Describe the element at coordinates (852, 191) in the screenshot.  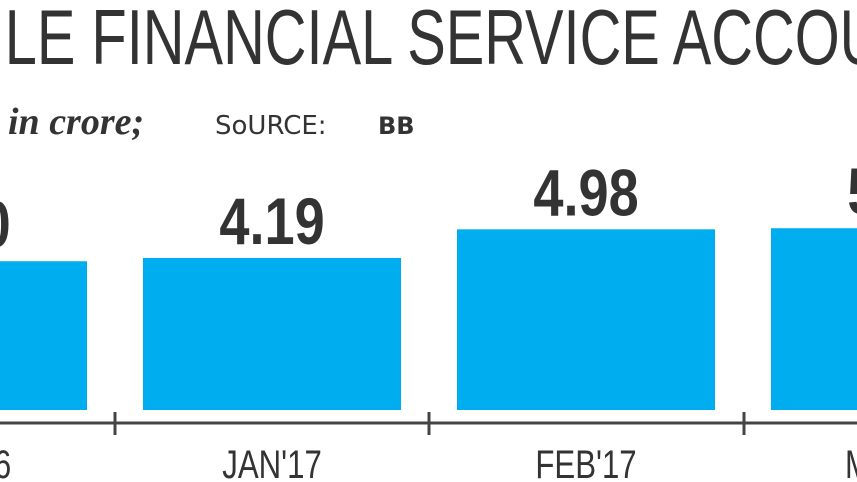
I see `value-label: 5.01` at that location.